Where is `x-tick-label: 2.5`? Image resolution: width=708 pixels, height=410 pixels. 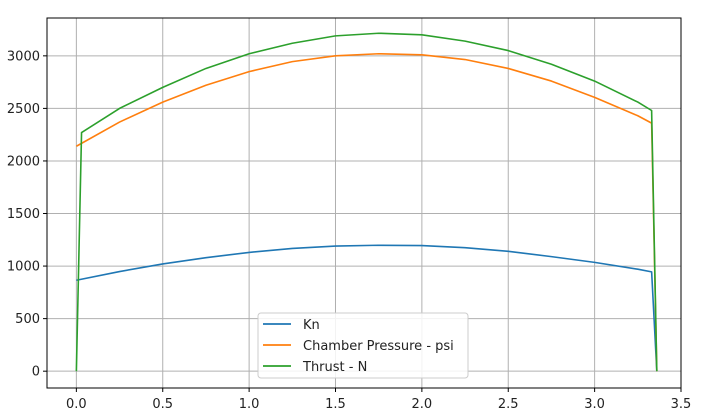
x-tick-label: 2.5 is located at coordinates (508, 403).